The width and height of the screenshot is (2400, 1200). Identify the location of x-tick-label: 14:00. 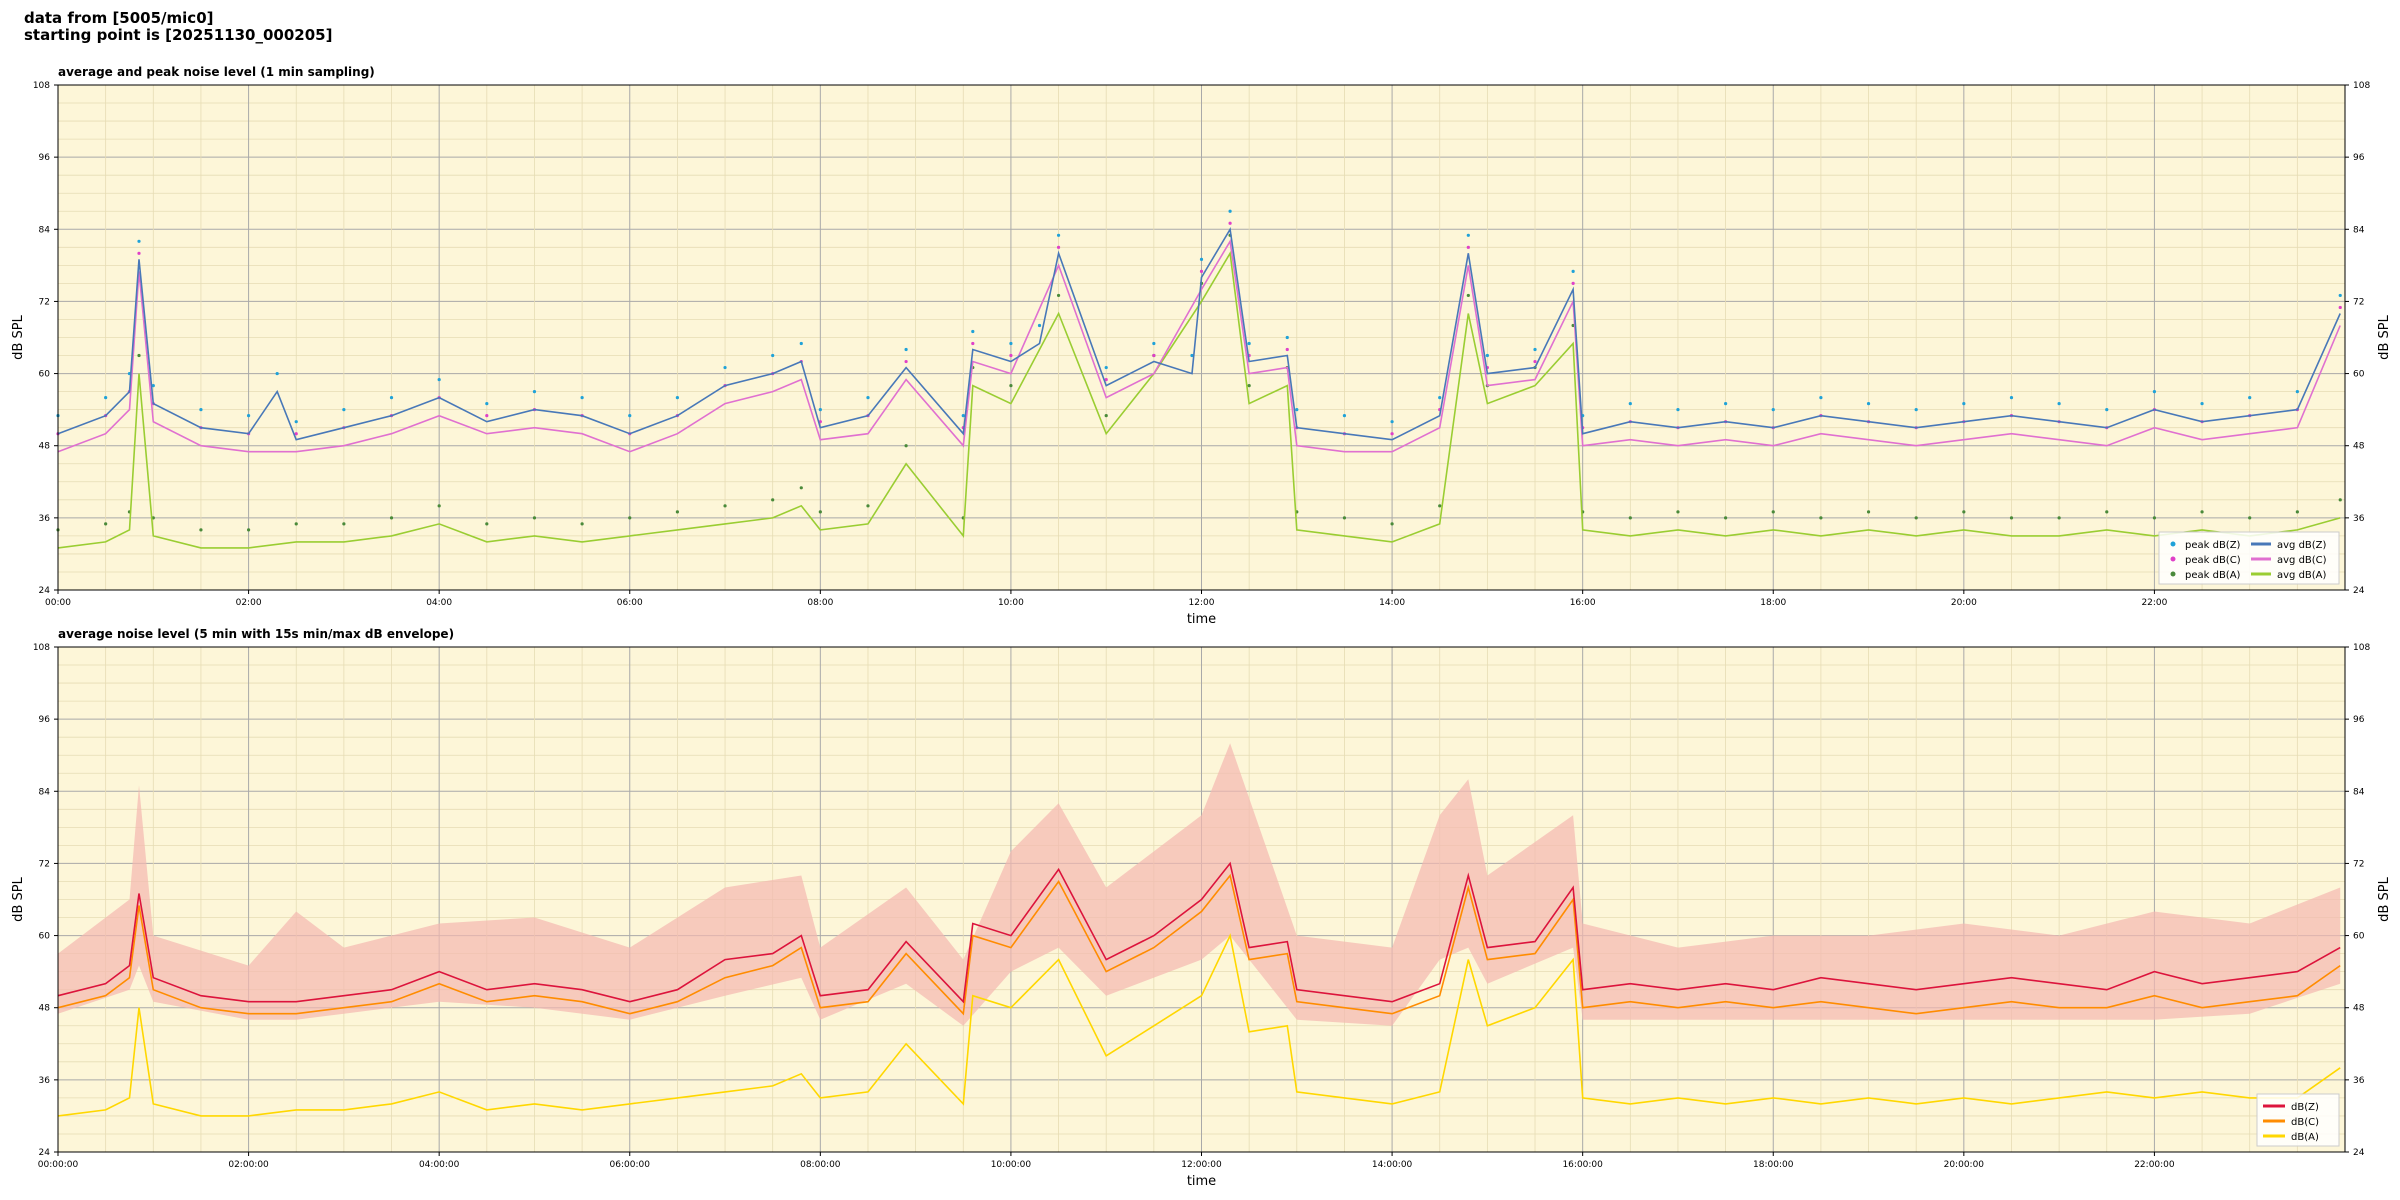
(1392, 603).